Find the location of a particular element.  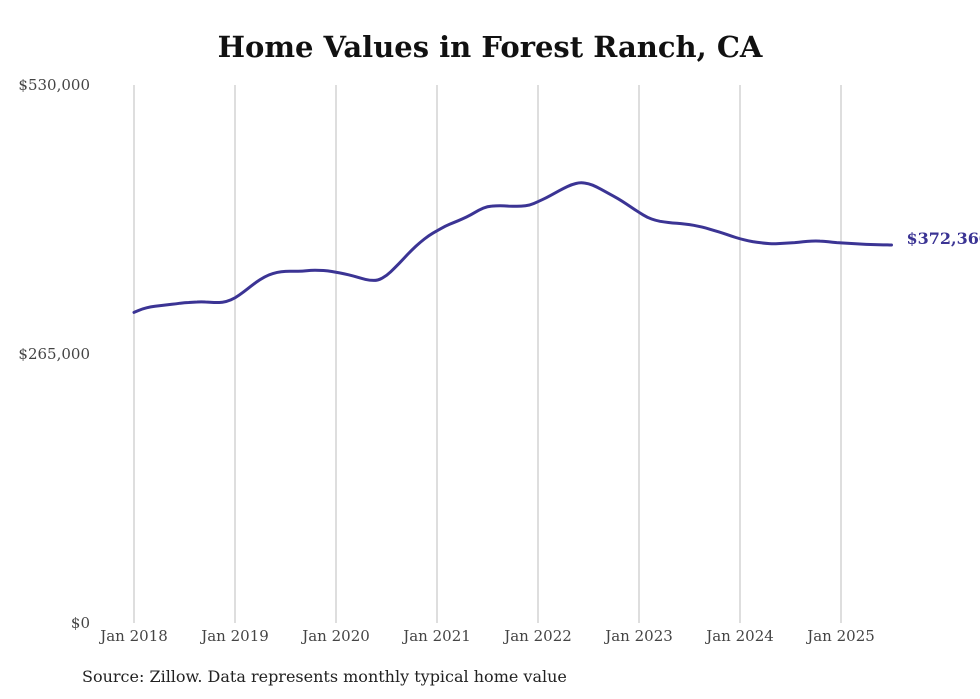

chart-title: Home Values in Forest Ranch, CA is located at coordinates (490, 47).